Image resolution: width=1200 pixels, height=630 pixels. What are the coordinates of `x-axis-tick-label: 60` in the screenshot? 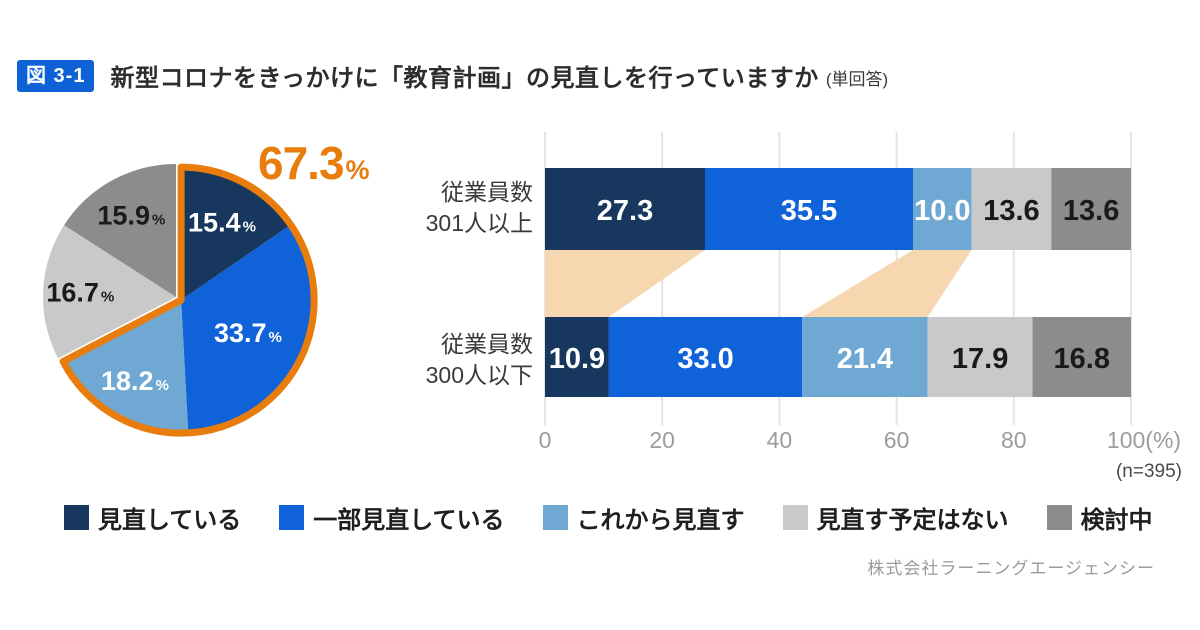 It's located at (897, 440).